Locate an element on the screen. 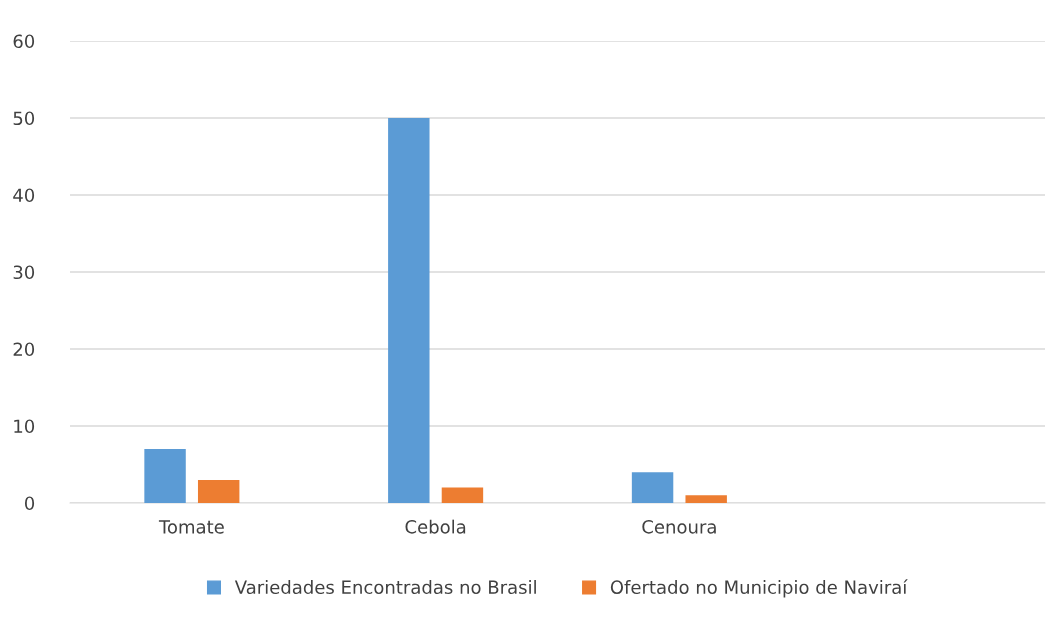  y-tick-label: 10 is located at coordinates (24, 426).